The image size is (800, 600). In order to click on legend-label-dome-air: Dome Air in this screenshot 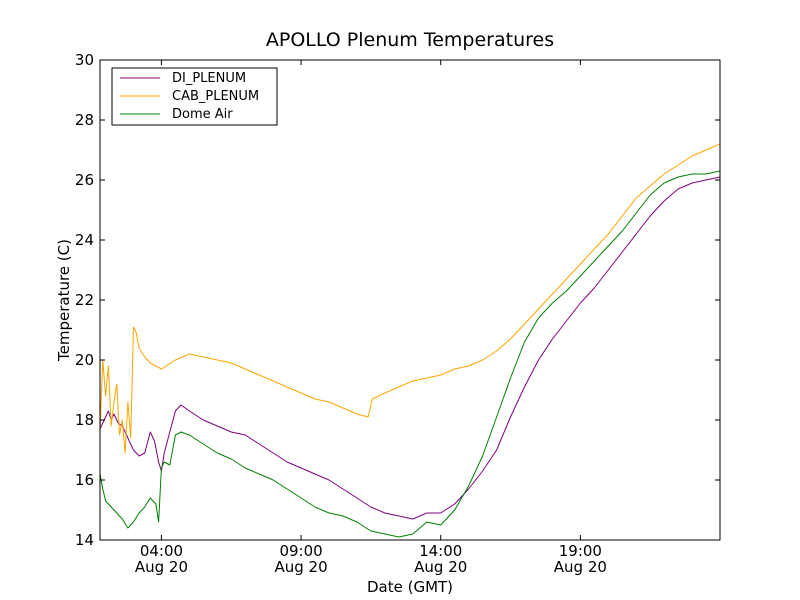, I will do `click(202, 114)`.